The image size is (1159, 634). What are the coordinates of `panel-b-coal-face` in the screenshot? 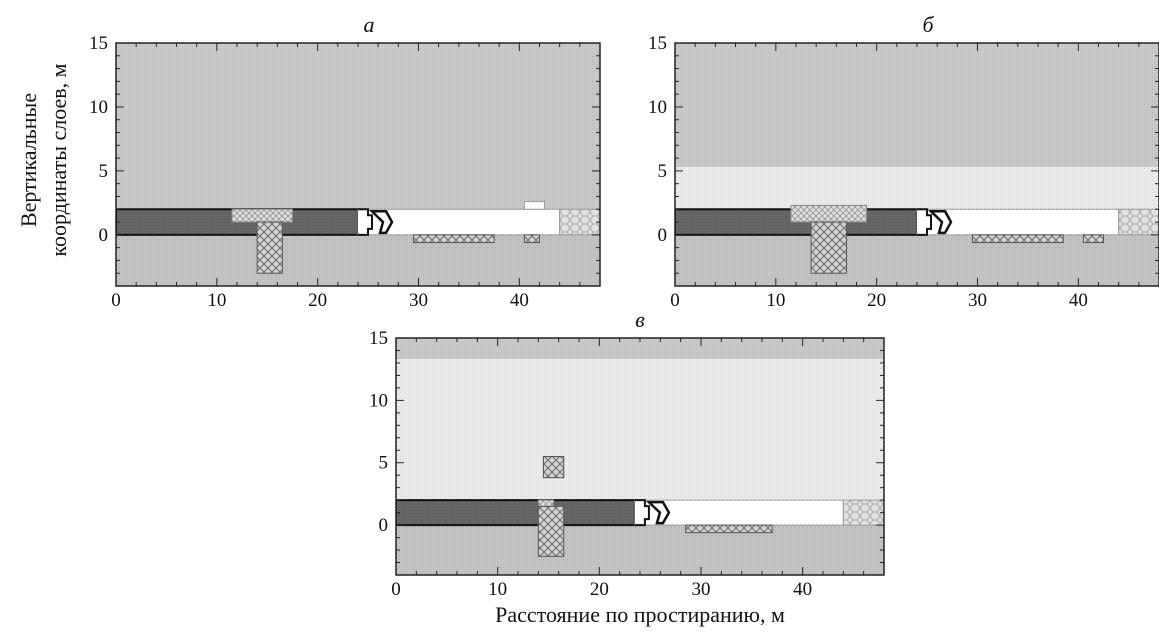 It's located at (924, 222).